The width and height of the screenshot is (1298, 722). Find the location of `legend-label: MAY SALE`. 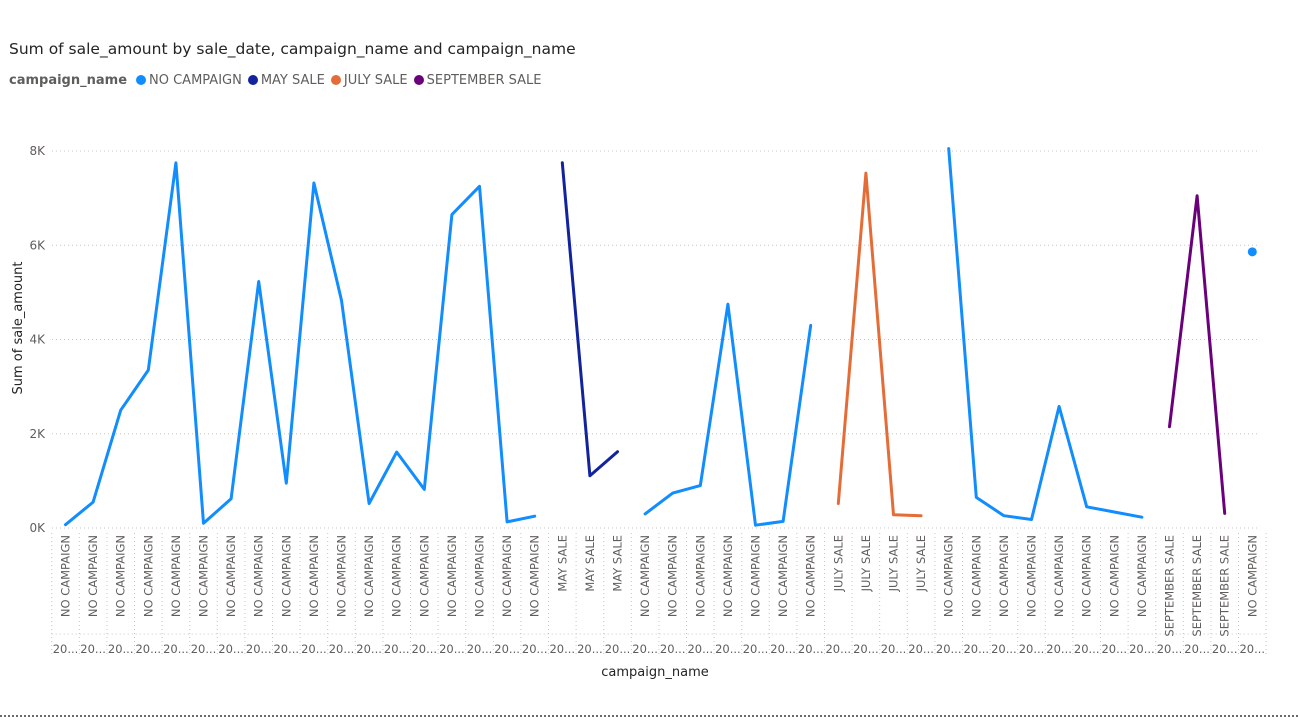

legend-label: MAY SALE is located at coordinates (292, 80).